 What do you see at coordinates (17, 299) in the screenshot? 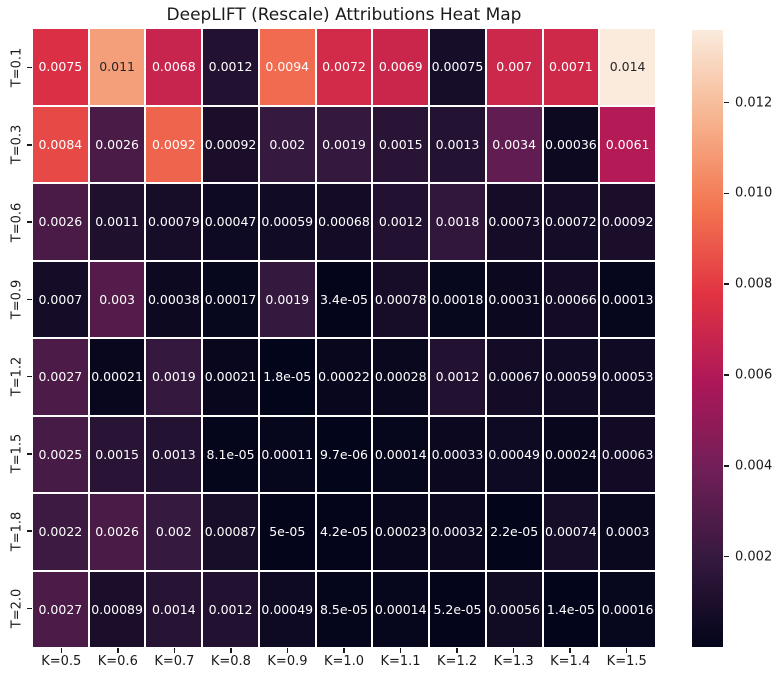
I see `y-tick-label: T=0.9` at bounding box center [17, 299].